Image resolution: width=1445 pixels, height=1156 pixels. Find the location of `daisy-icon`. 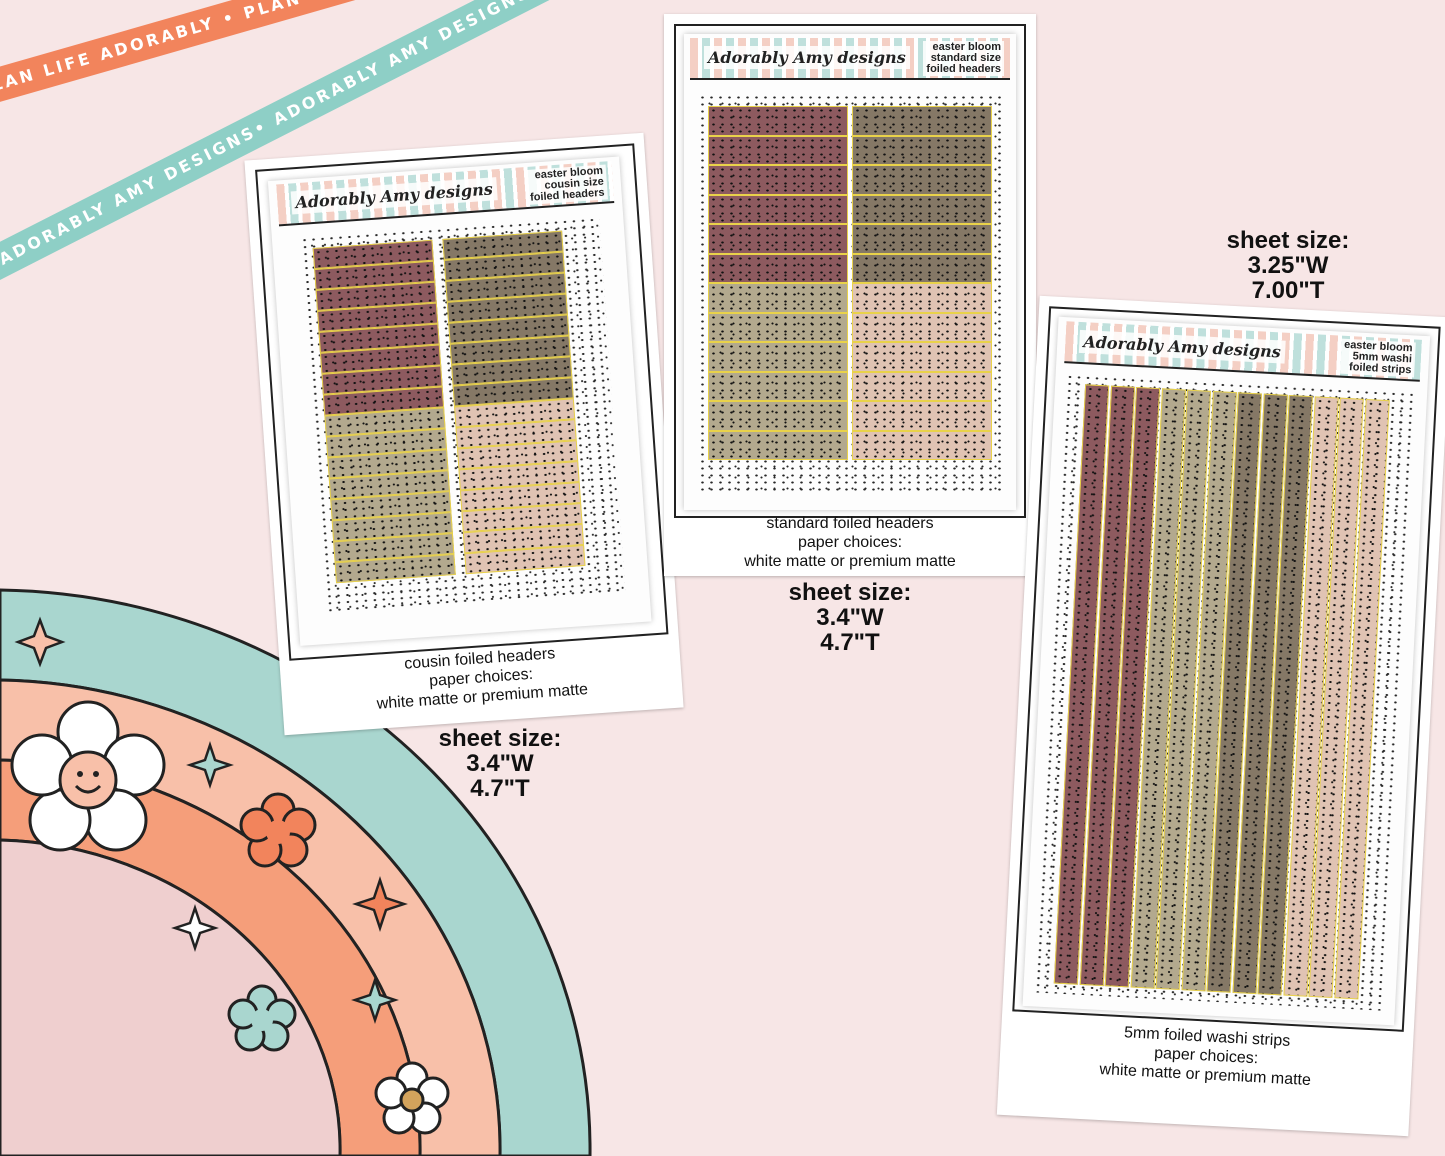

daisy-icon is located at coordinates (412, 1098).